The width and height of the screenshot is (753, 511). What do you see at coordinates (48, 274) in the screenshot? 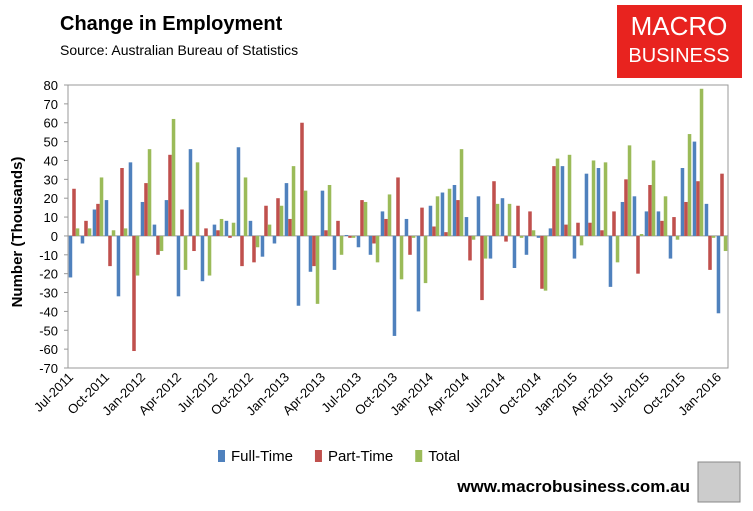
I see `y-tick-label: -20` at bounding box center [48, 274].